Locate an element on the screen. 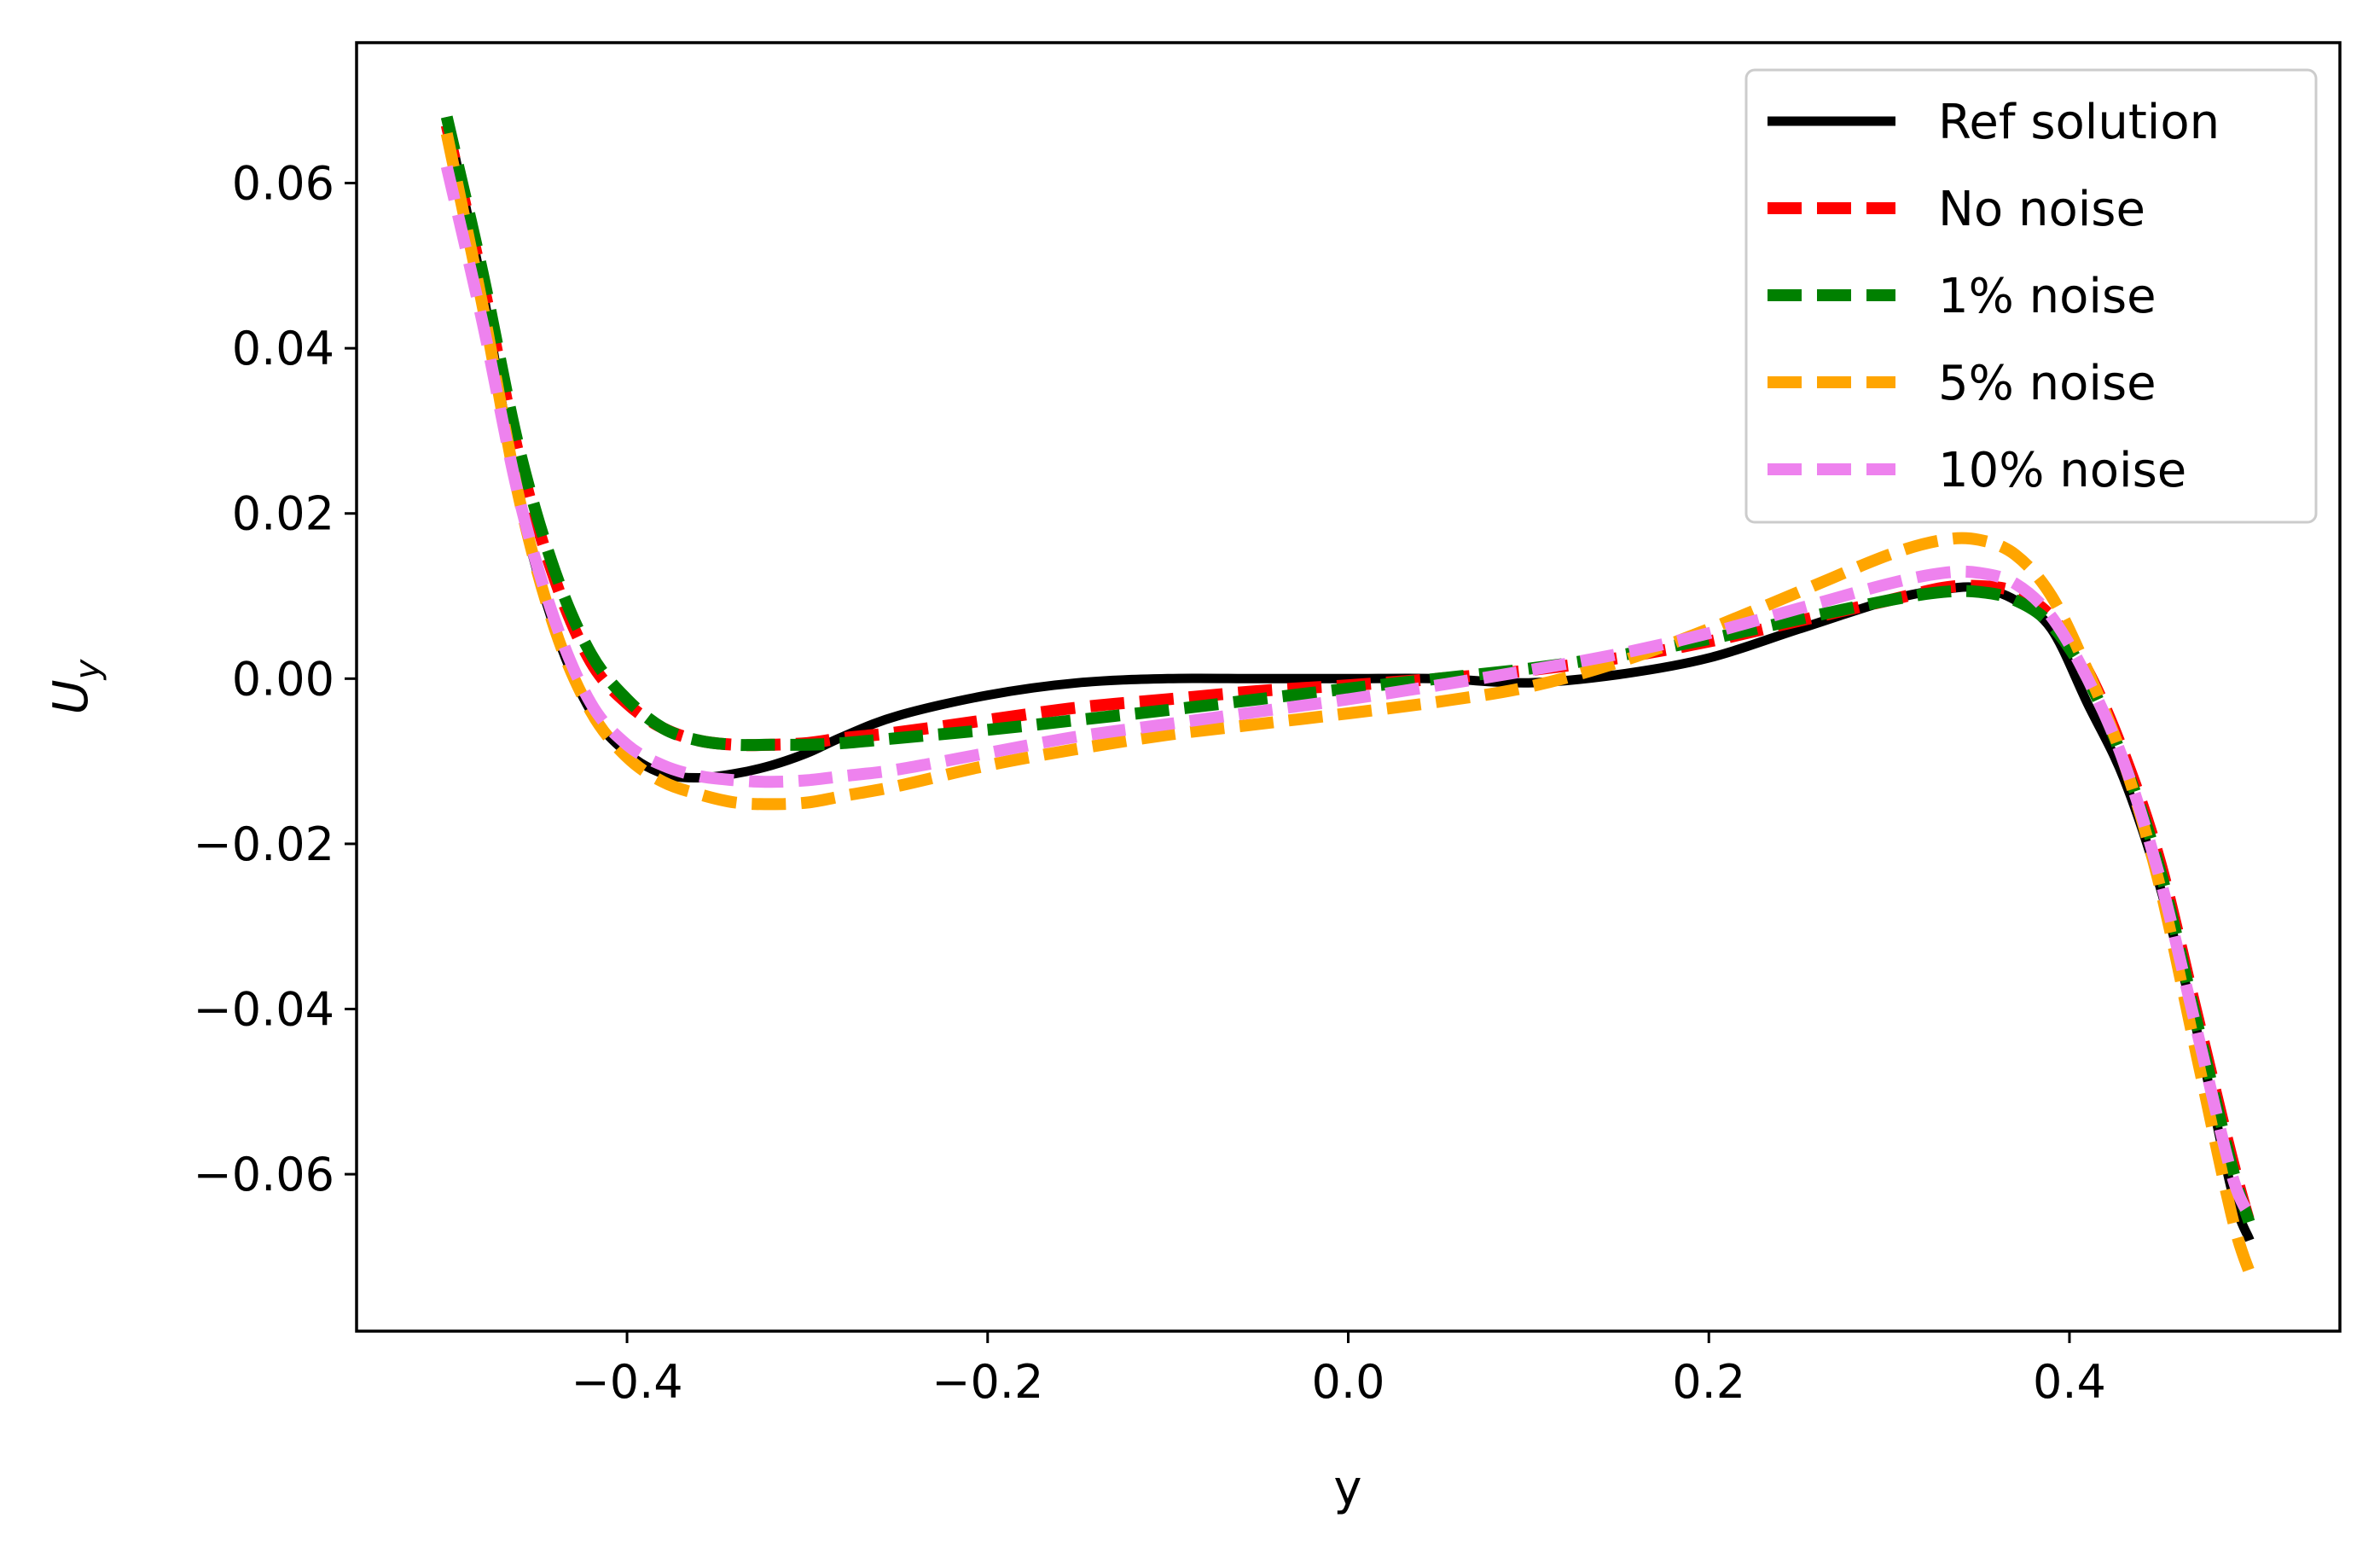  legend-label-no-noise: No noise is located at coordinates (2041, 209).